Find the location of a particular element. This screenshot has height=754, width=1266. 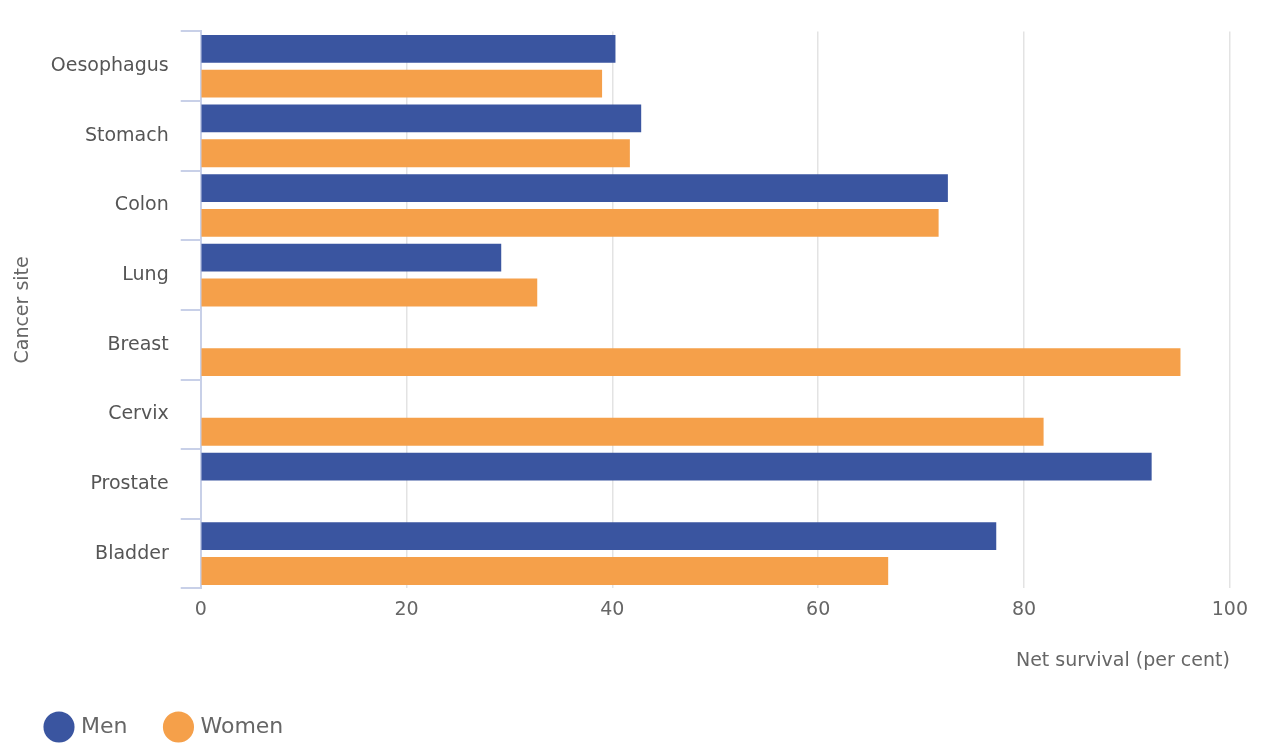

y-tick-label: Prostate is located at coordinates (129, 481).